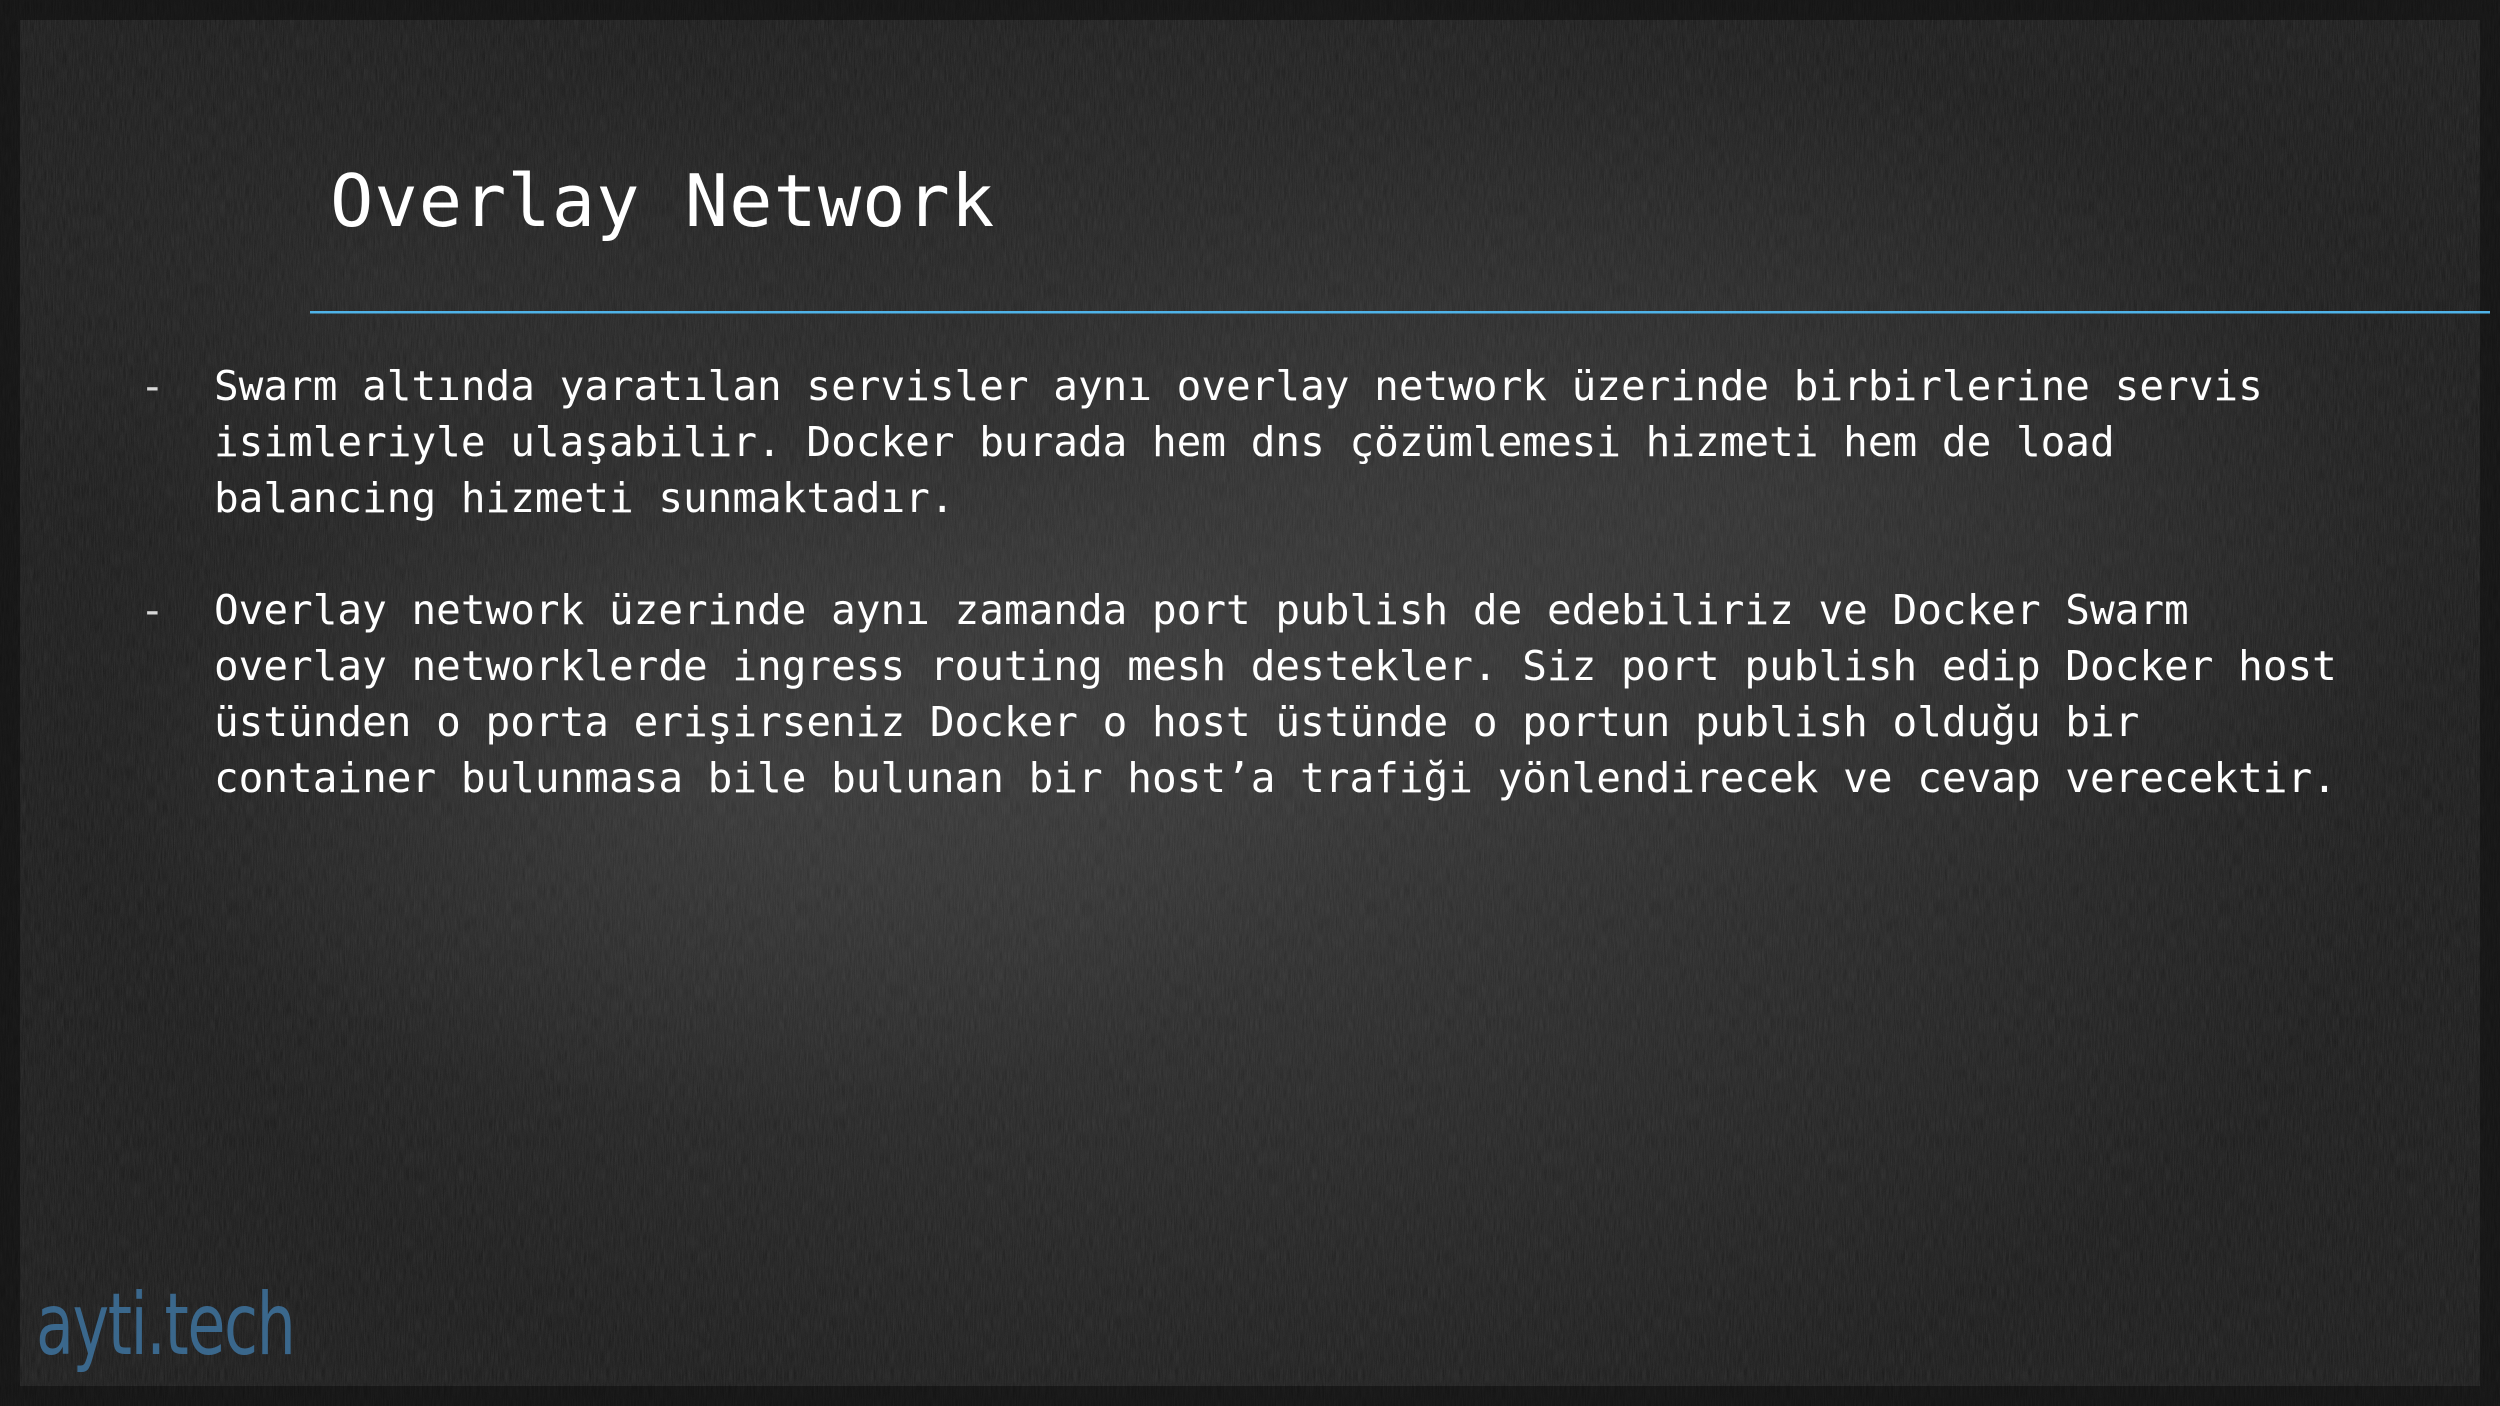 Image resolution: width=2500 pixels, height=1406 pixels. Describe the element at coordinates (663, 201) in the screenshot. I see `slide-title: Overlay Network` at that location.